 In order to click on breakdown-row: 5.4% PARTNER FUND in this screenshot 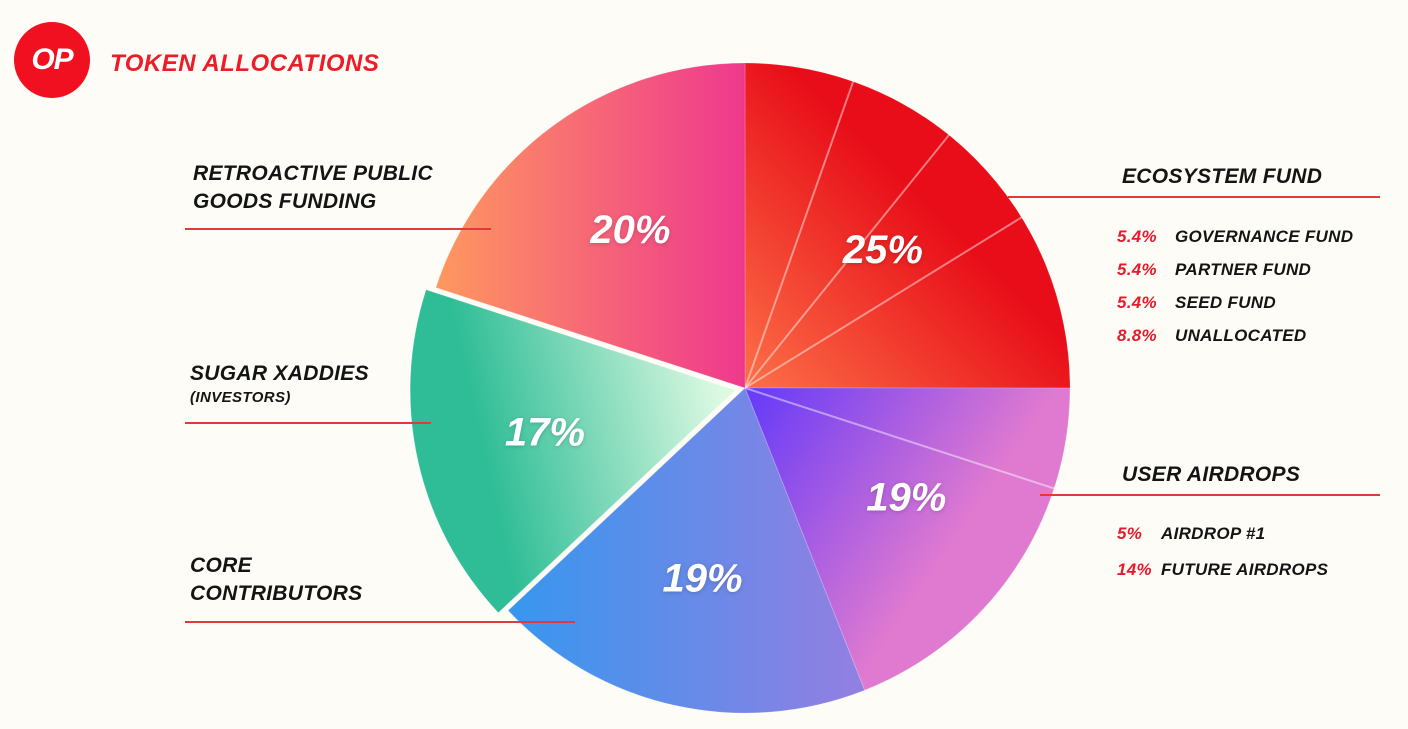, I will do `click(1235, 270)`.